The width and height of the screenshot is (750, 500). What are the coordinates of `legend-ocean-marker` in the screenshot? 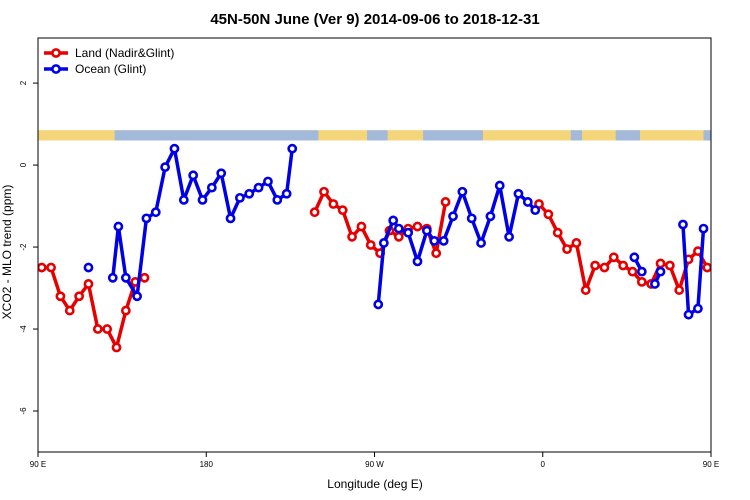 It's located at (56, 69).